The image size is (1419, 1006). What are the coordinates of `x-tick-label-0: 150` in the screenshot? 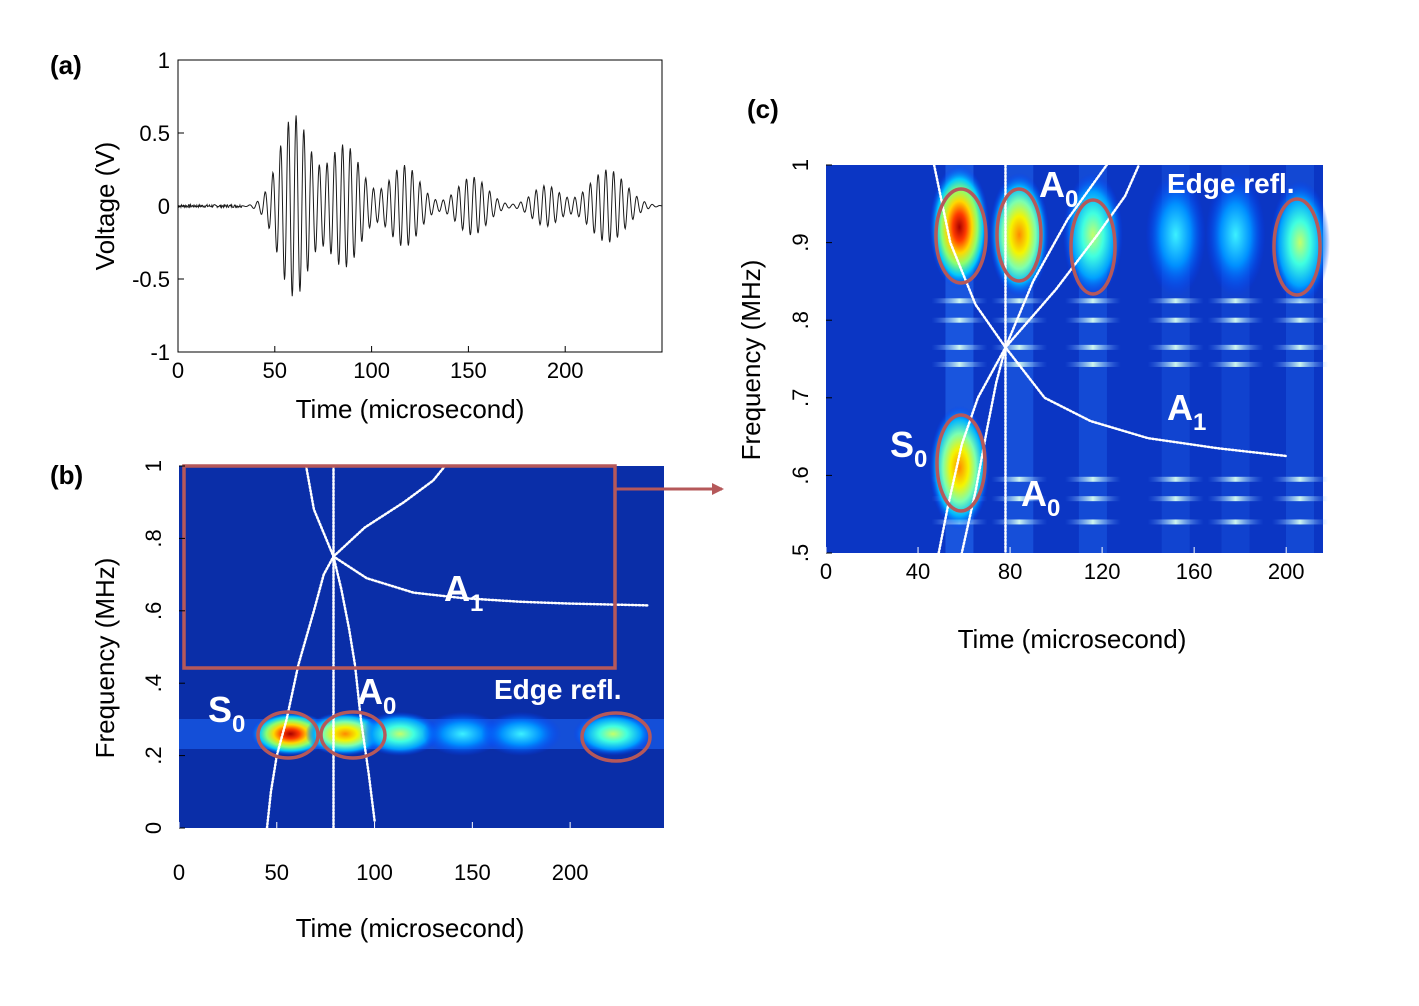 It's located at (468, 370).